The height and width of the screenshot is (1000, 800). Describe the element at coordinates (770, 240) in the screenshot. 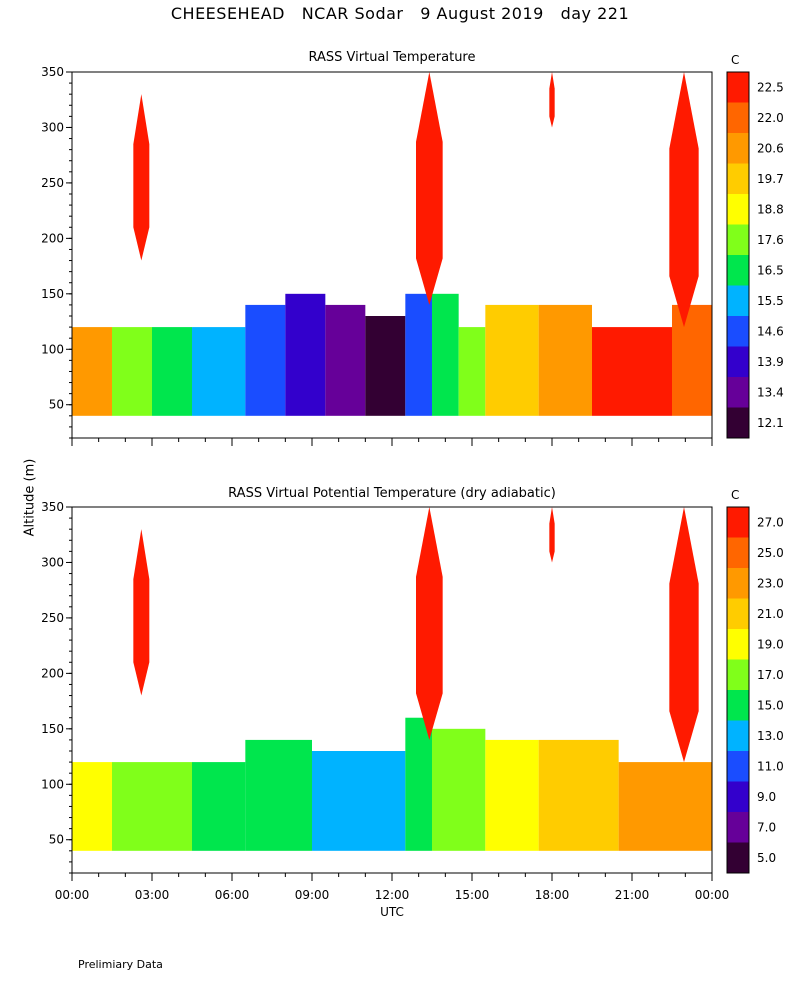

I see `colorbar-label: 17.6` at that location.